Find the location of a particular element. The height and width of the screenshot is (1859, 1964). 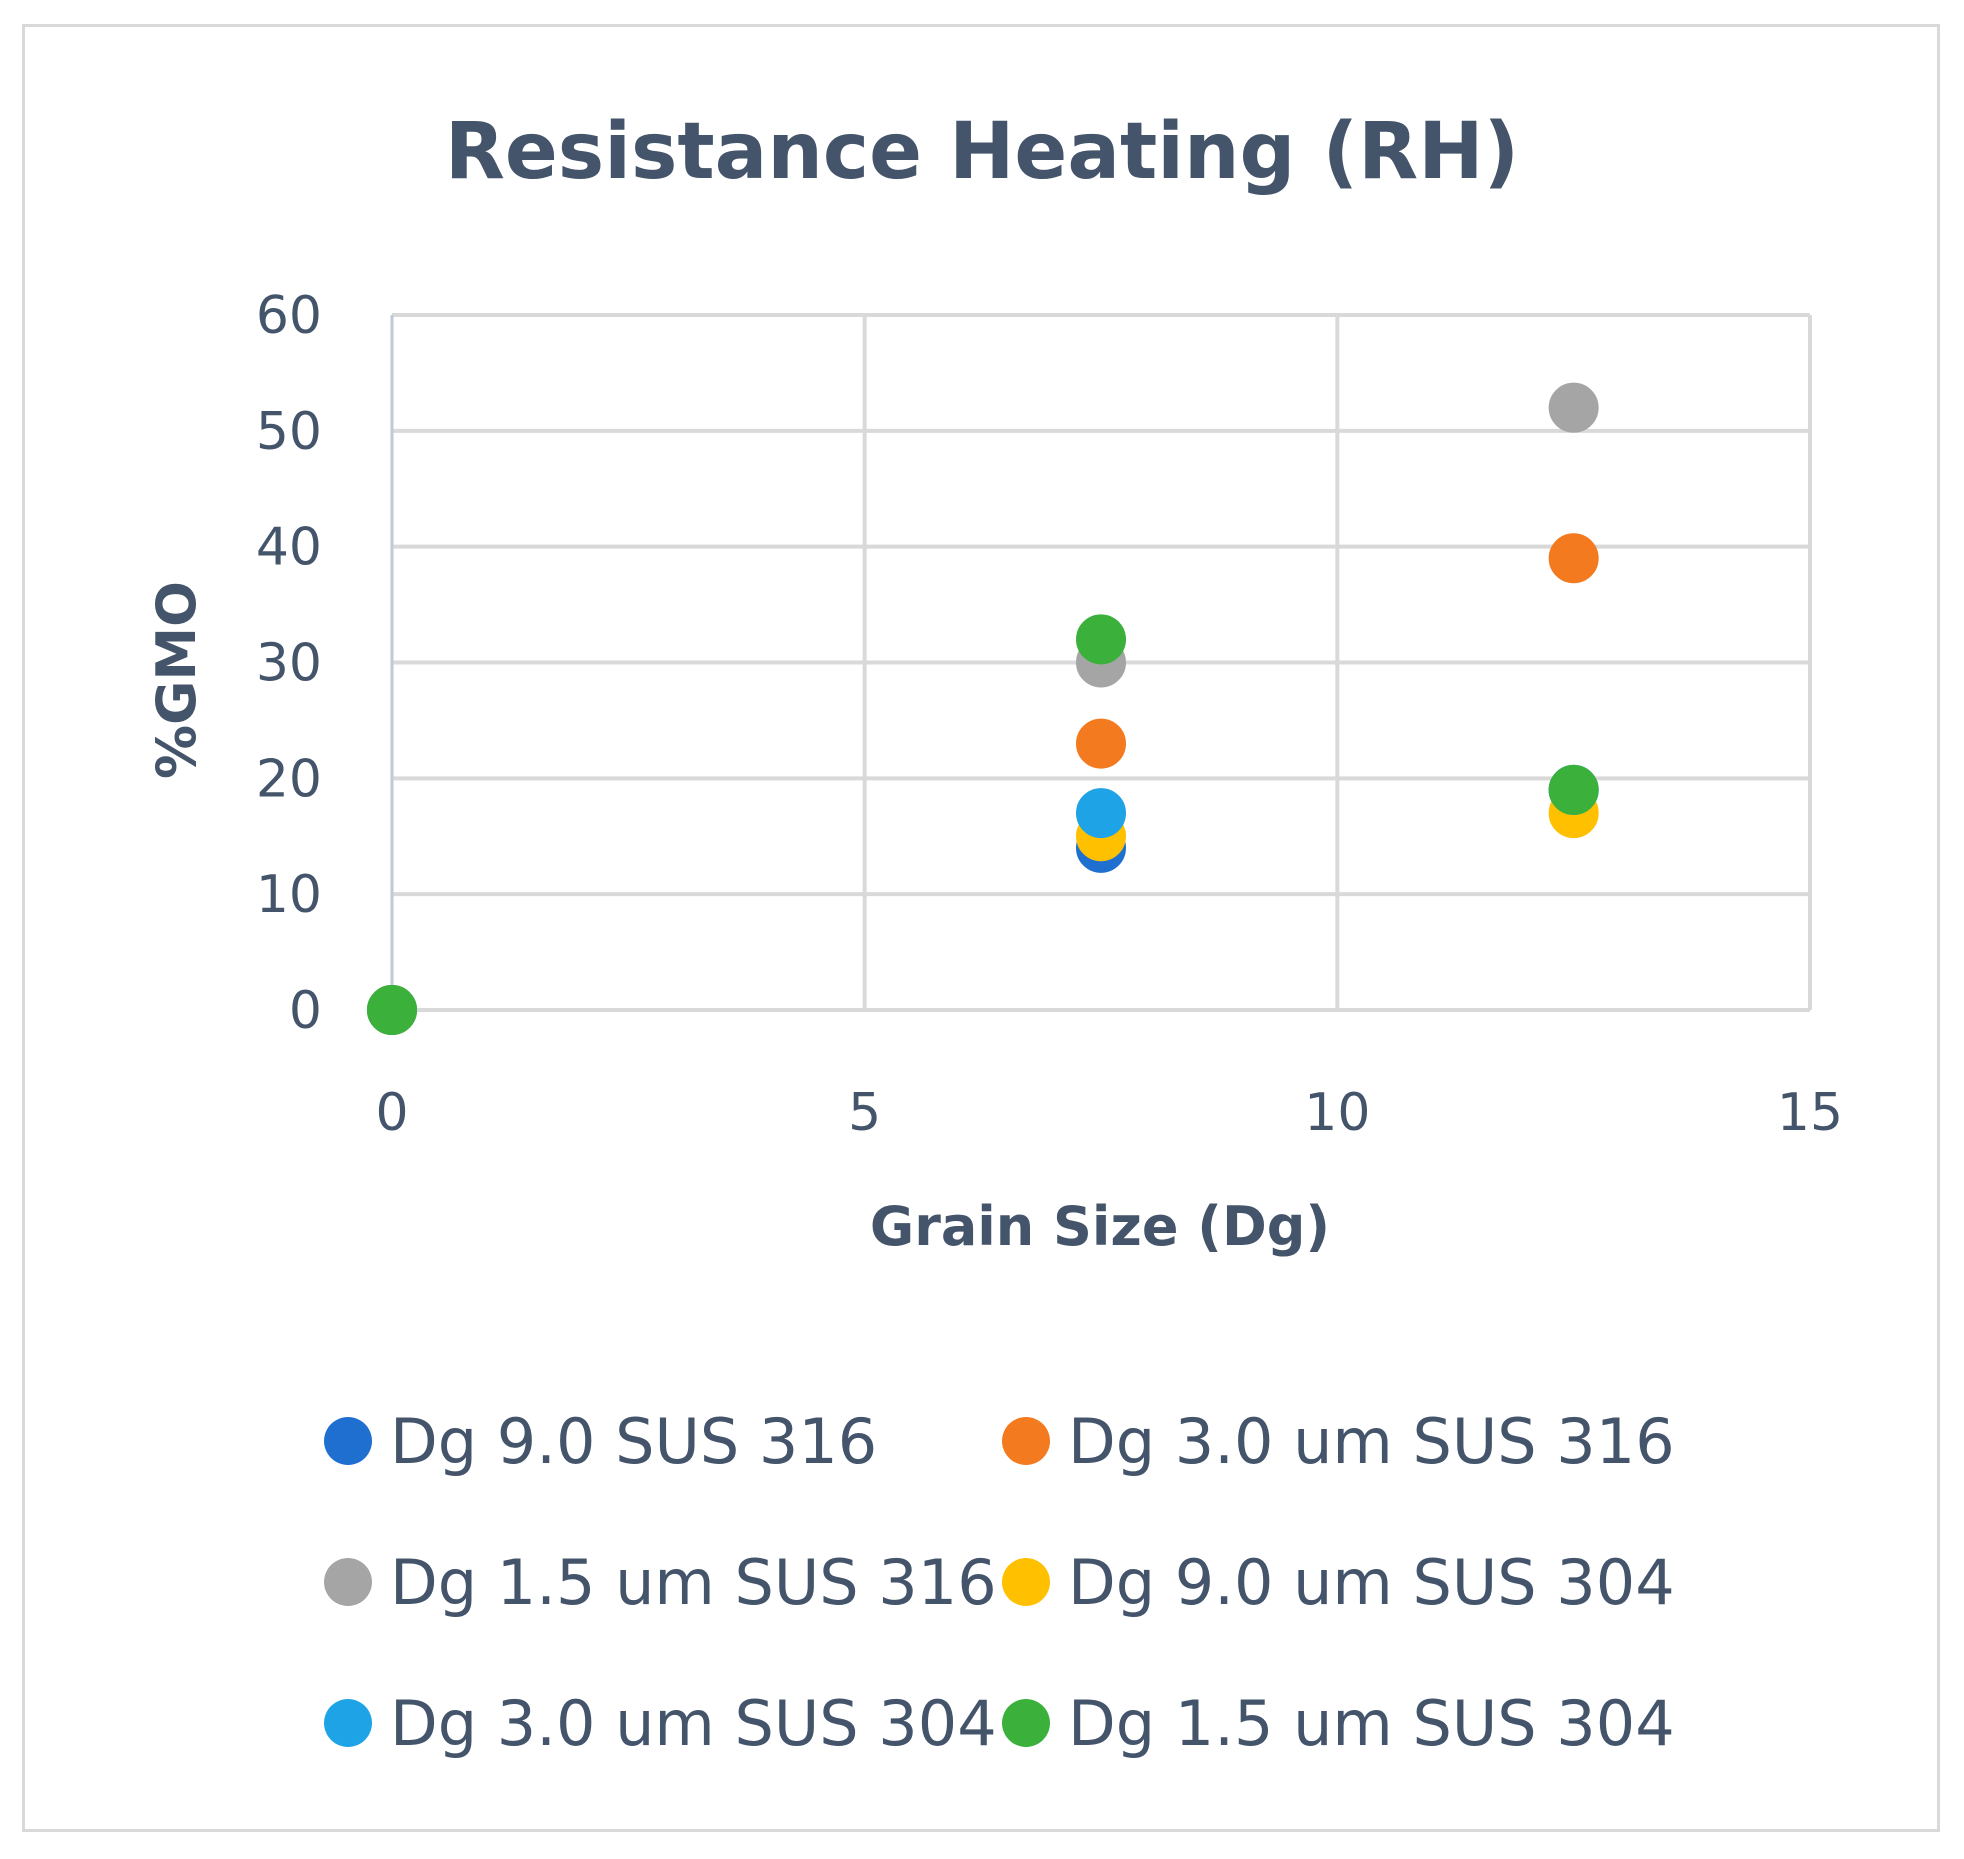

x-tick-label: 15 is located at coordinates (1810, 1113).